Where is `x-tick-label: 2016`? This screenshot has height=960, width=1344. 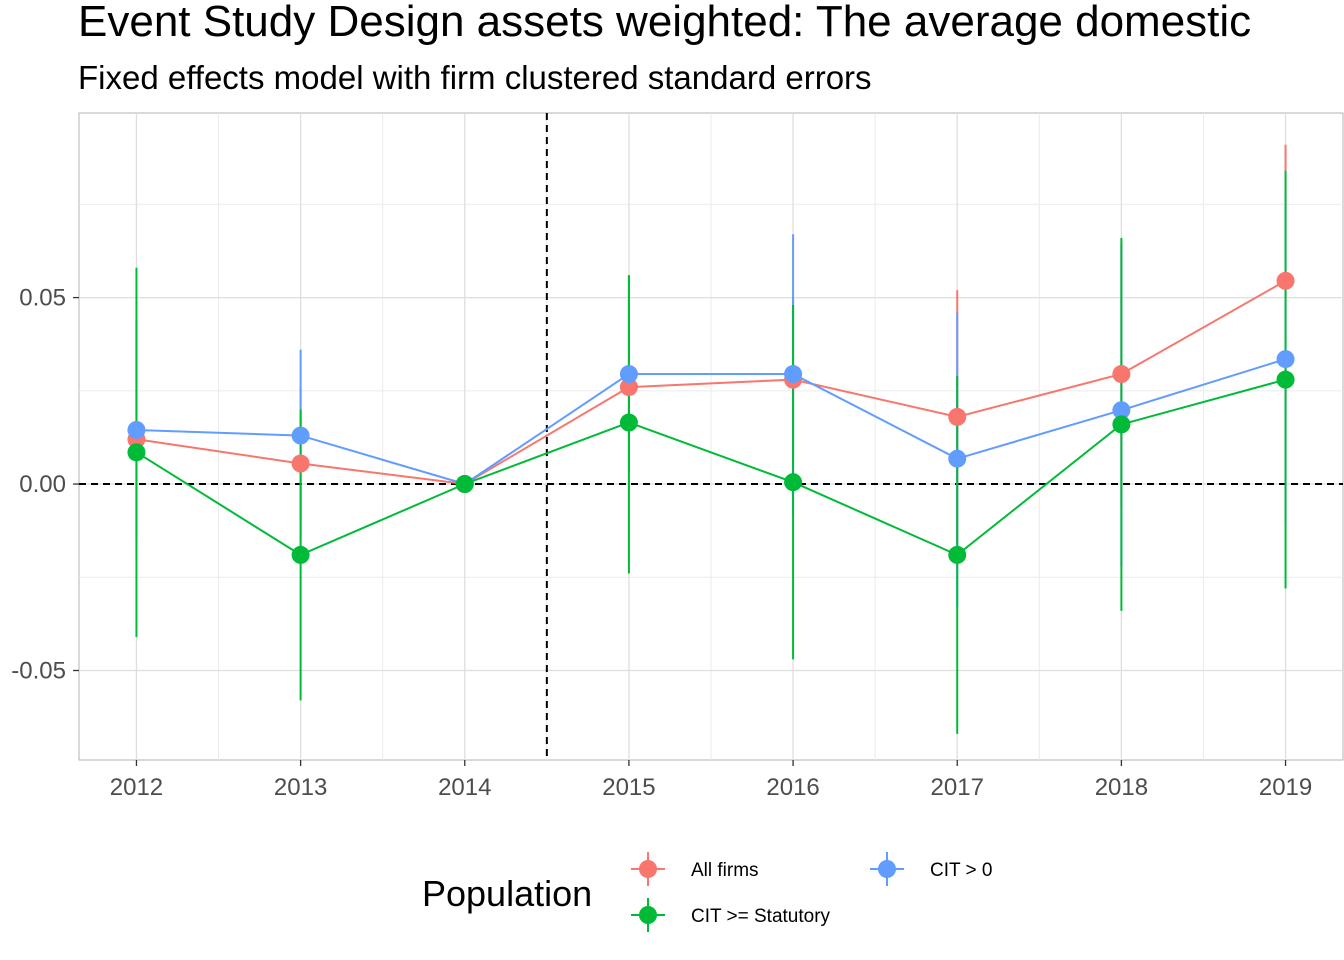
x-tick-label: 2016 is located at coordinates (792, 787).